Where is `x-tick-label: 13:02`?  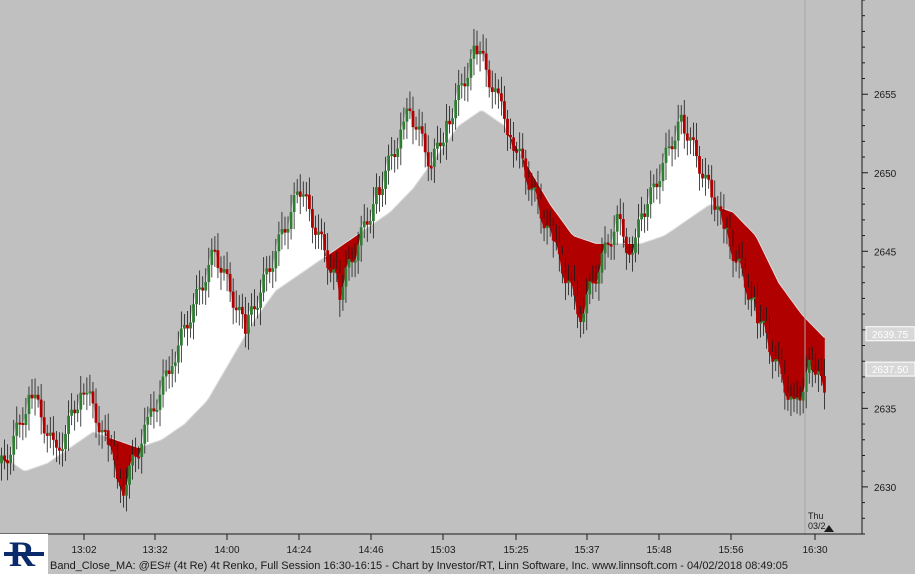 x-tick-label: 13:02 is located at coordinates (83, 550).